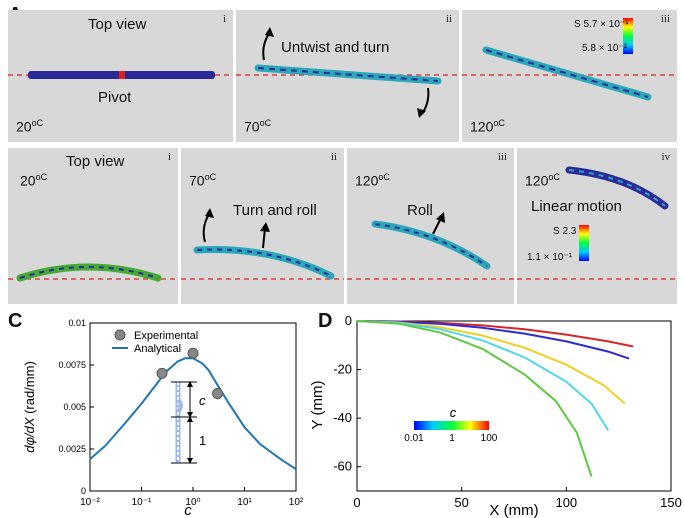 The width and height of the screenshot is (684, 518). Describe the element at coordinates (325, 321) in the screenshot. I see `panel-label-d: D` at that location.